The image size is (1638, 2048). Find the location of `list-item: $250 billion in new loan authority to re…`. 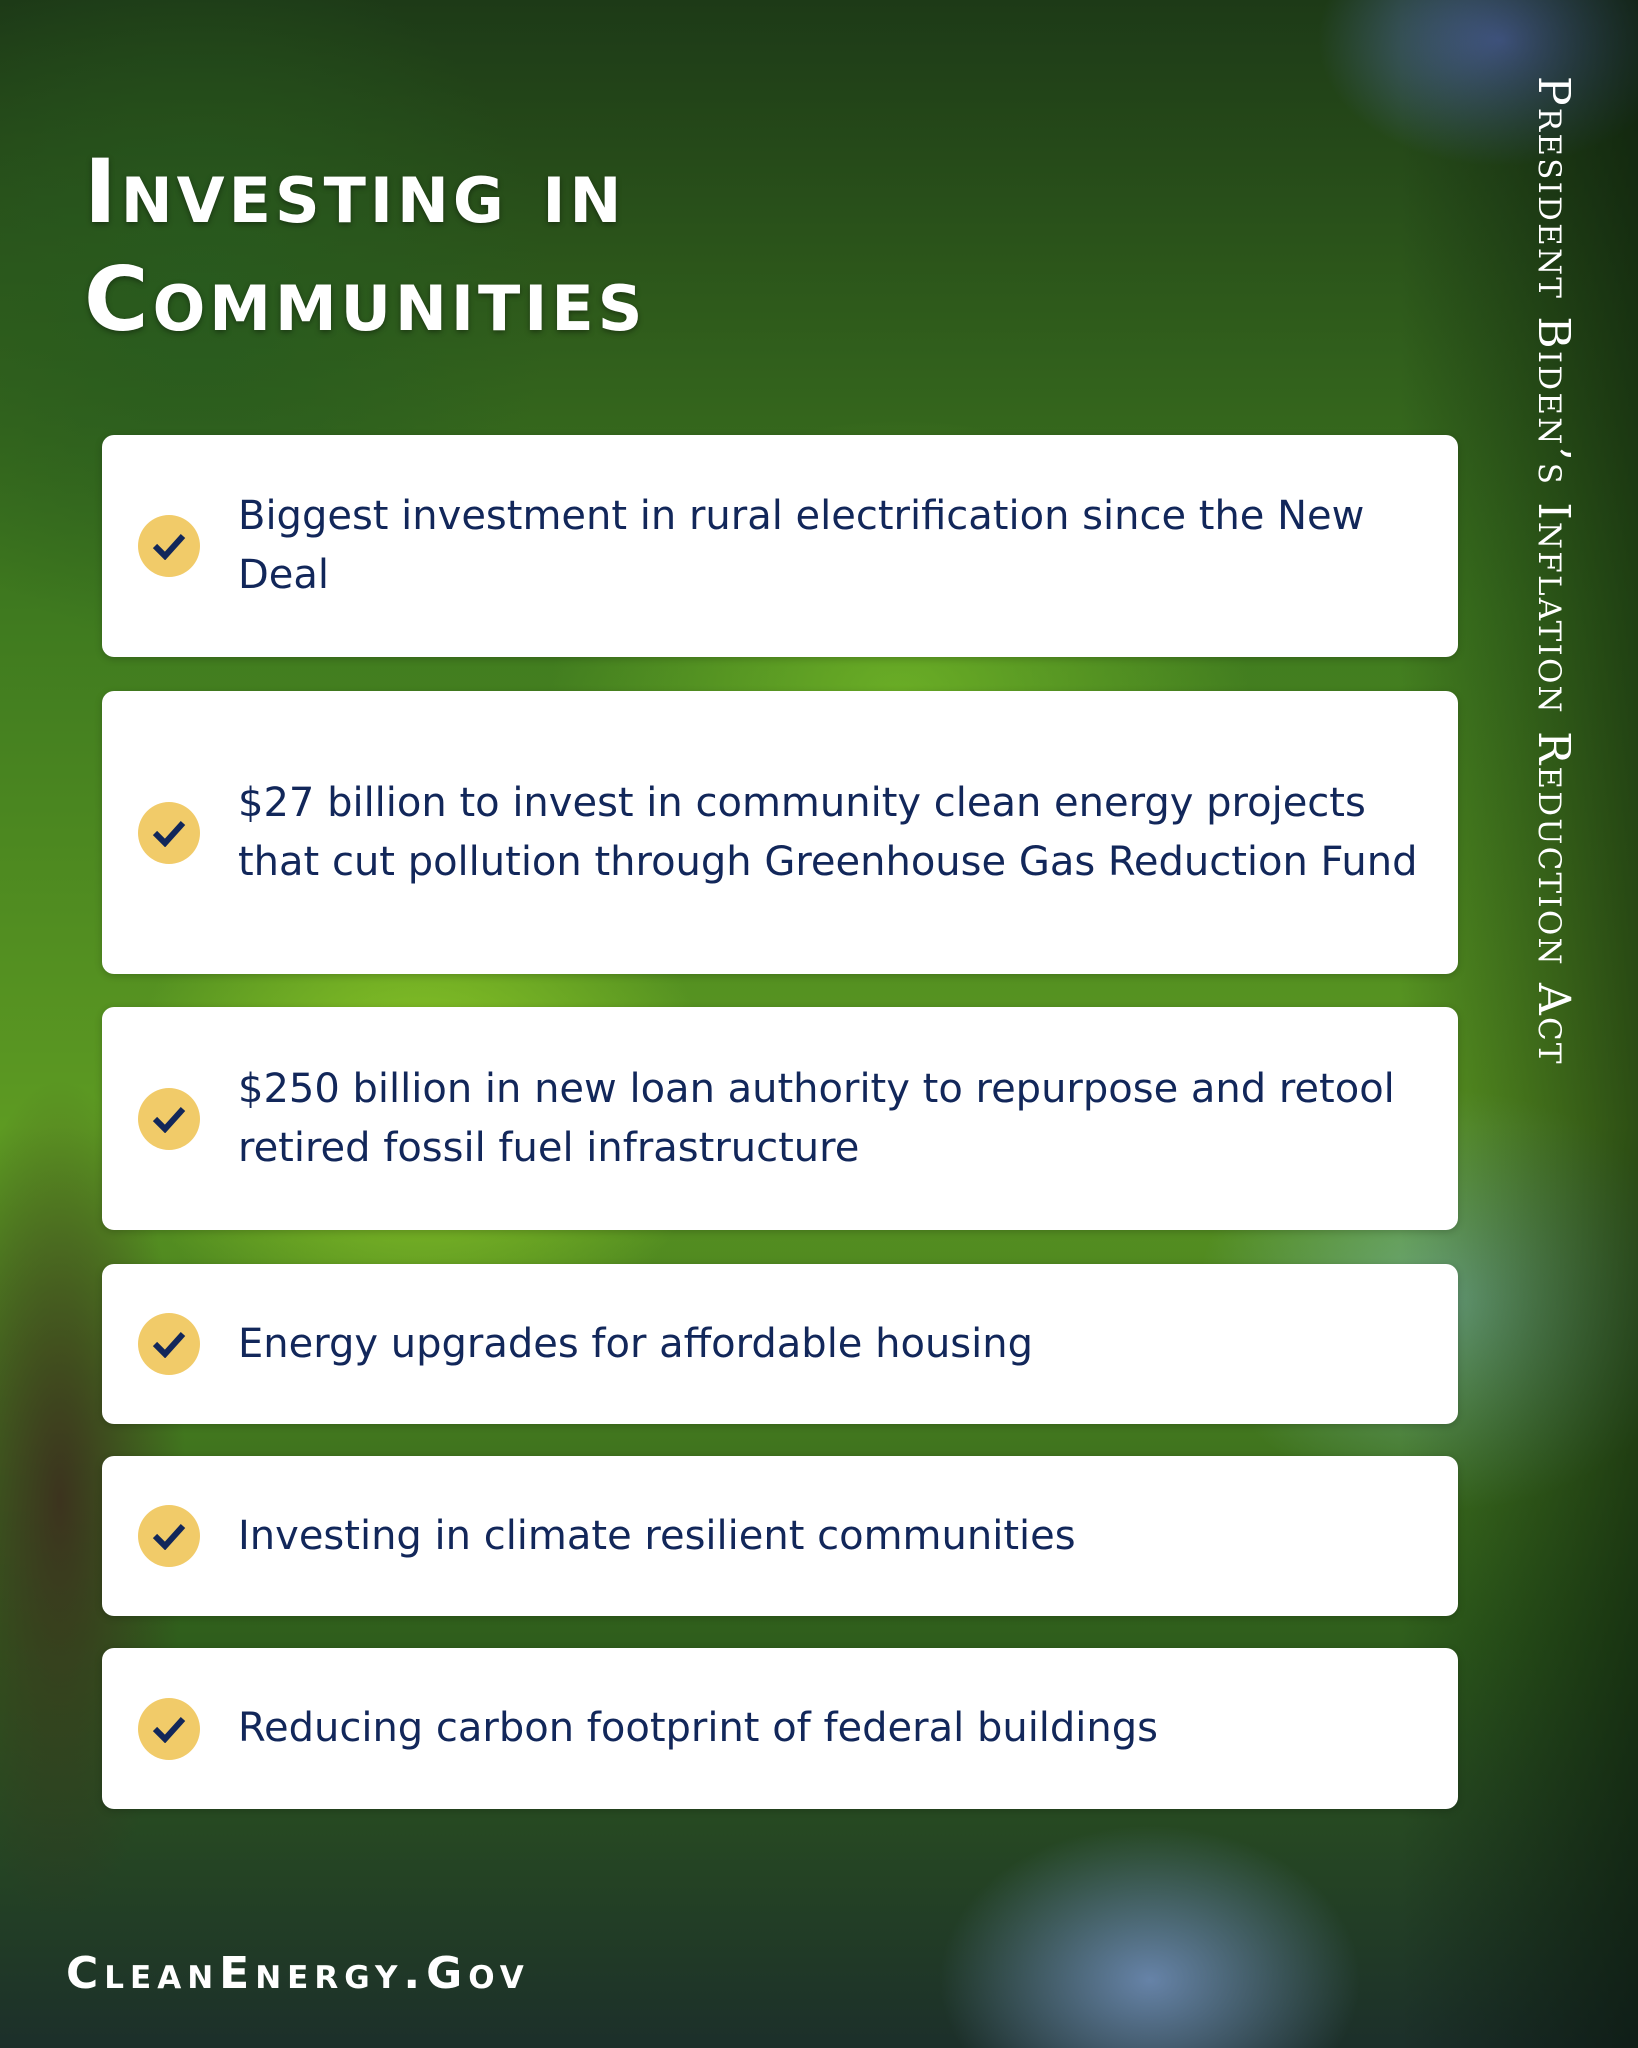

list-item: $250 billion in new loan authority to re… is located at coordinates (780, 1118).